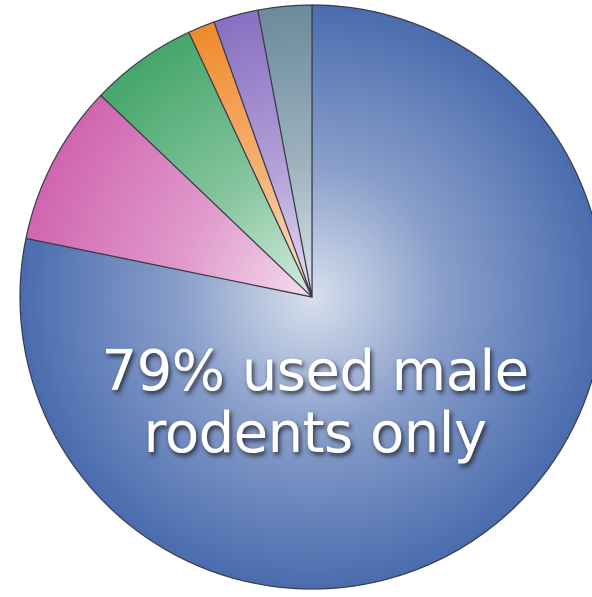  I want to click on annotation-line-1: 79% used male, so click(314, 371).